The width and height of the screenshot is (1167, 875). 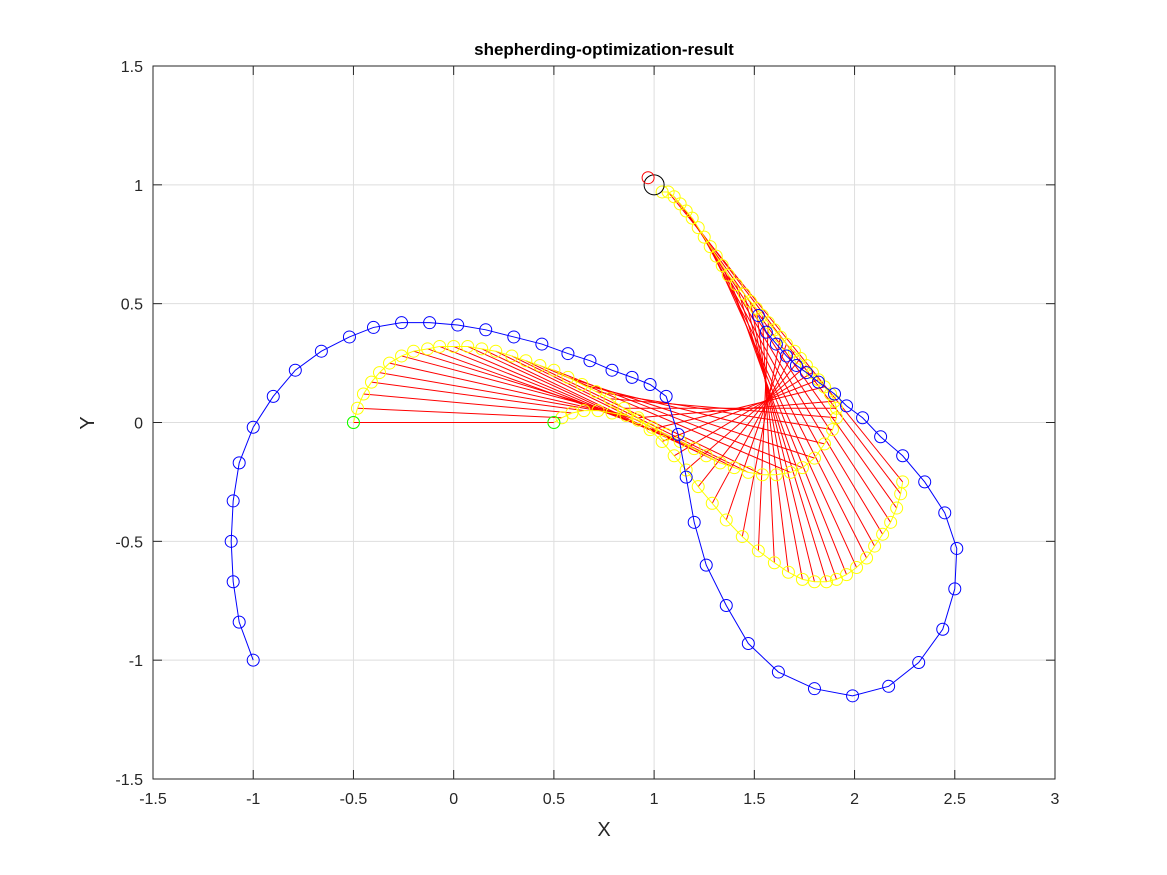 I want to click on y-tick-label: -1, so click(x=136, y=661).